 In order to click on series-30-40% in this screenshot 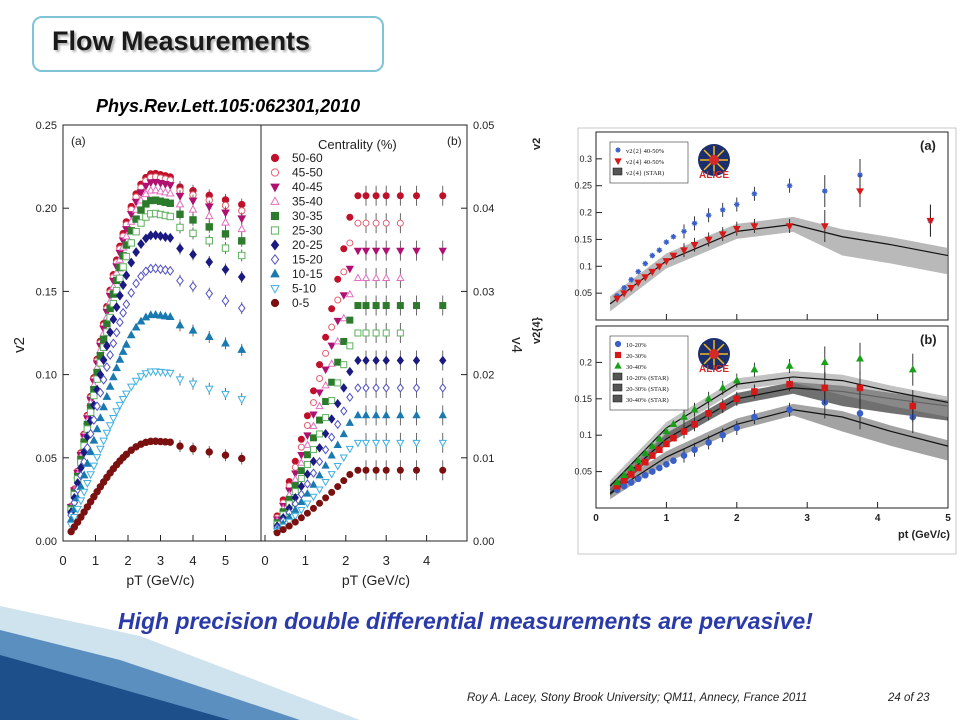, I will do `click(765, 414)`.